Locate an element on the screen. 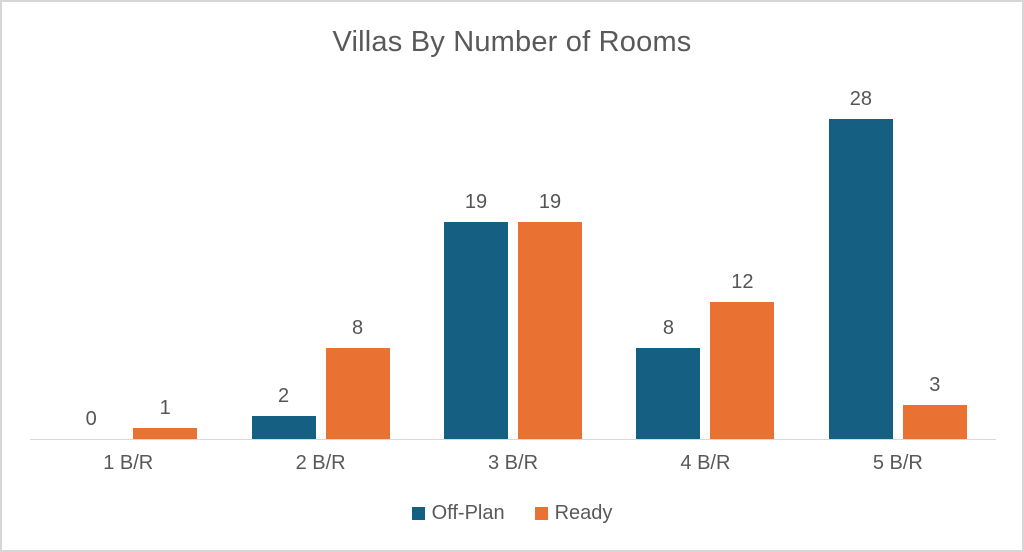 Image resolution: width=1024 pixels, height=552 pixels. category-label: 3 B/R is located at coordinates (513, 463).